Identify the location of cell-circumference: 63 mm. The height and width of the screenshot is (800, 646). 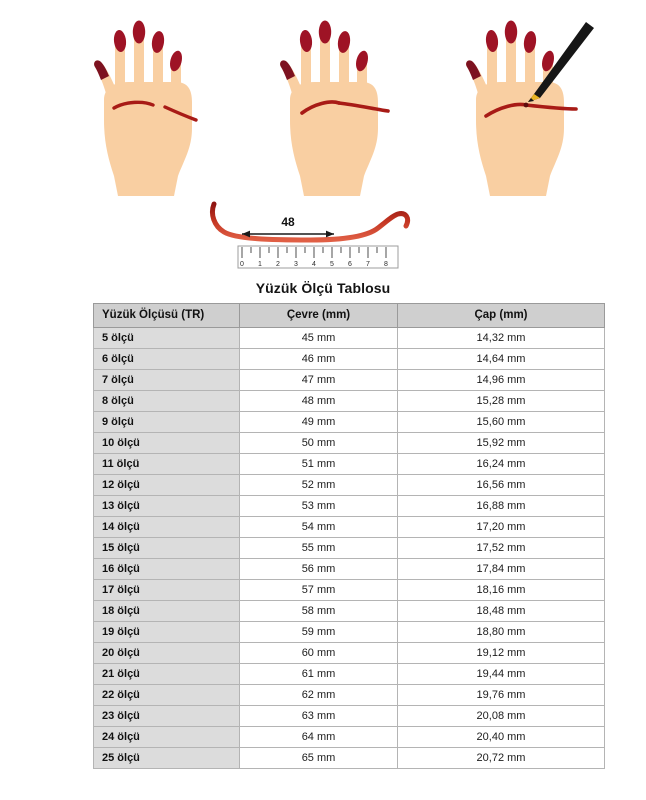
(318, 716).